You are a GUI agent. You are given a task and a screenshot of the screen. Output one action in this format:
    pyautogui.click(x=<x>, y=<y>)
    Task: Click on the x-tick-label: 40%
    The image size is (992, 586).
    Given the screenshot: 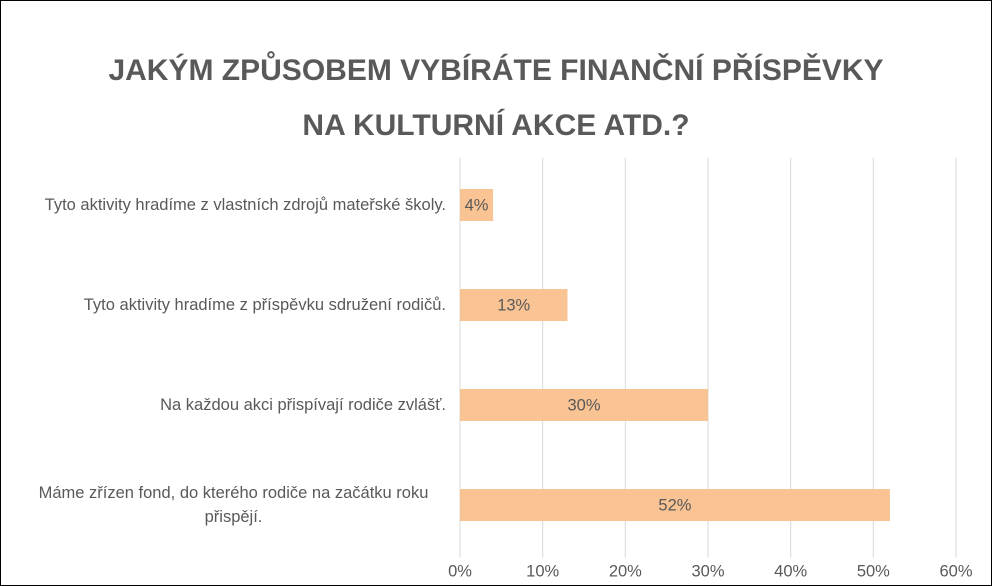 What is the action you would take?
    pyautogui.click(x=790, y=571)
    